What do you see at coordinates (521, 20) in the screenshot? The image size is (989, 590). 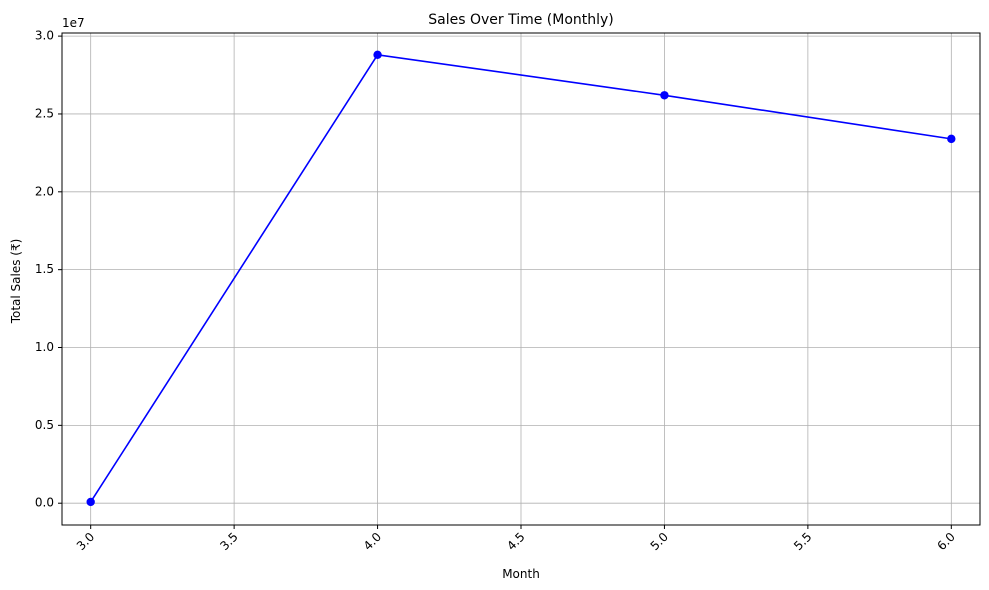 I see `chart-title: Sales Over Time (Monthly)` at bounding box center [521, 20].